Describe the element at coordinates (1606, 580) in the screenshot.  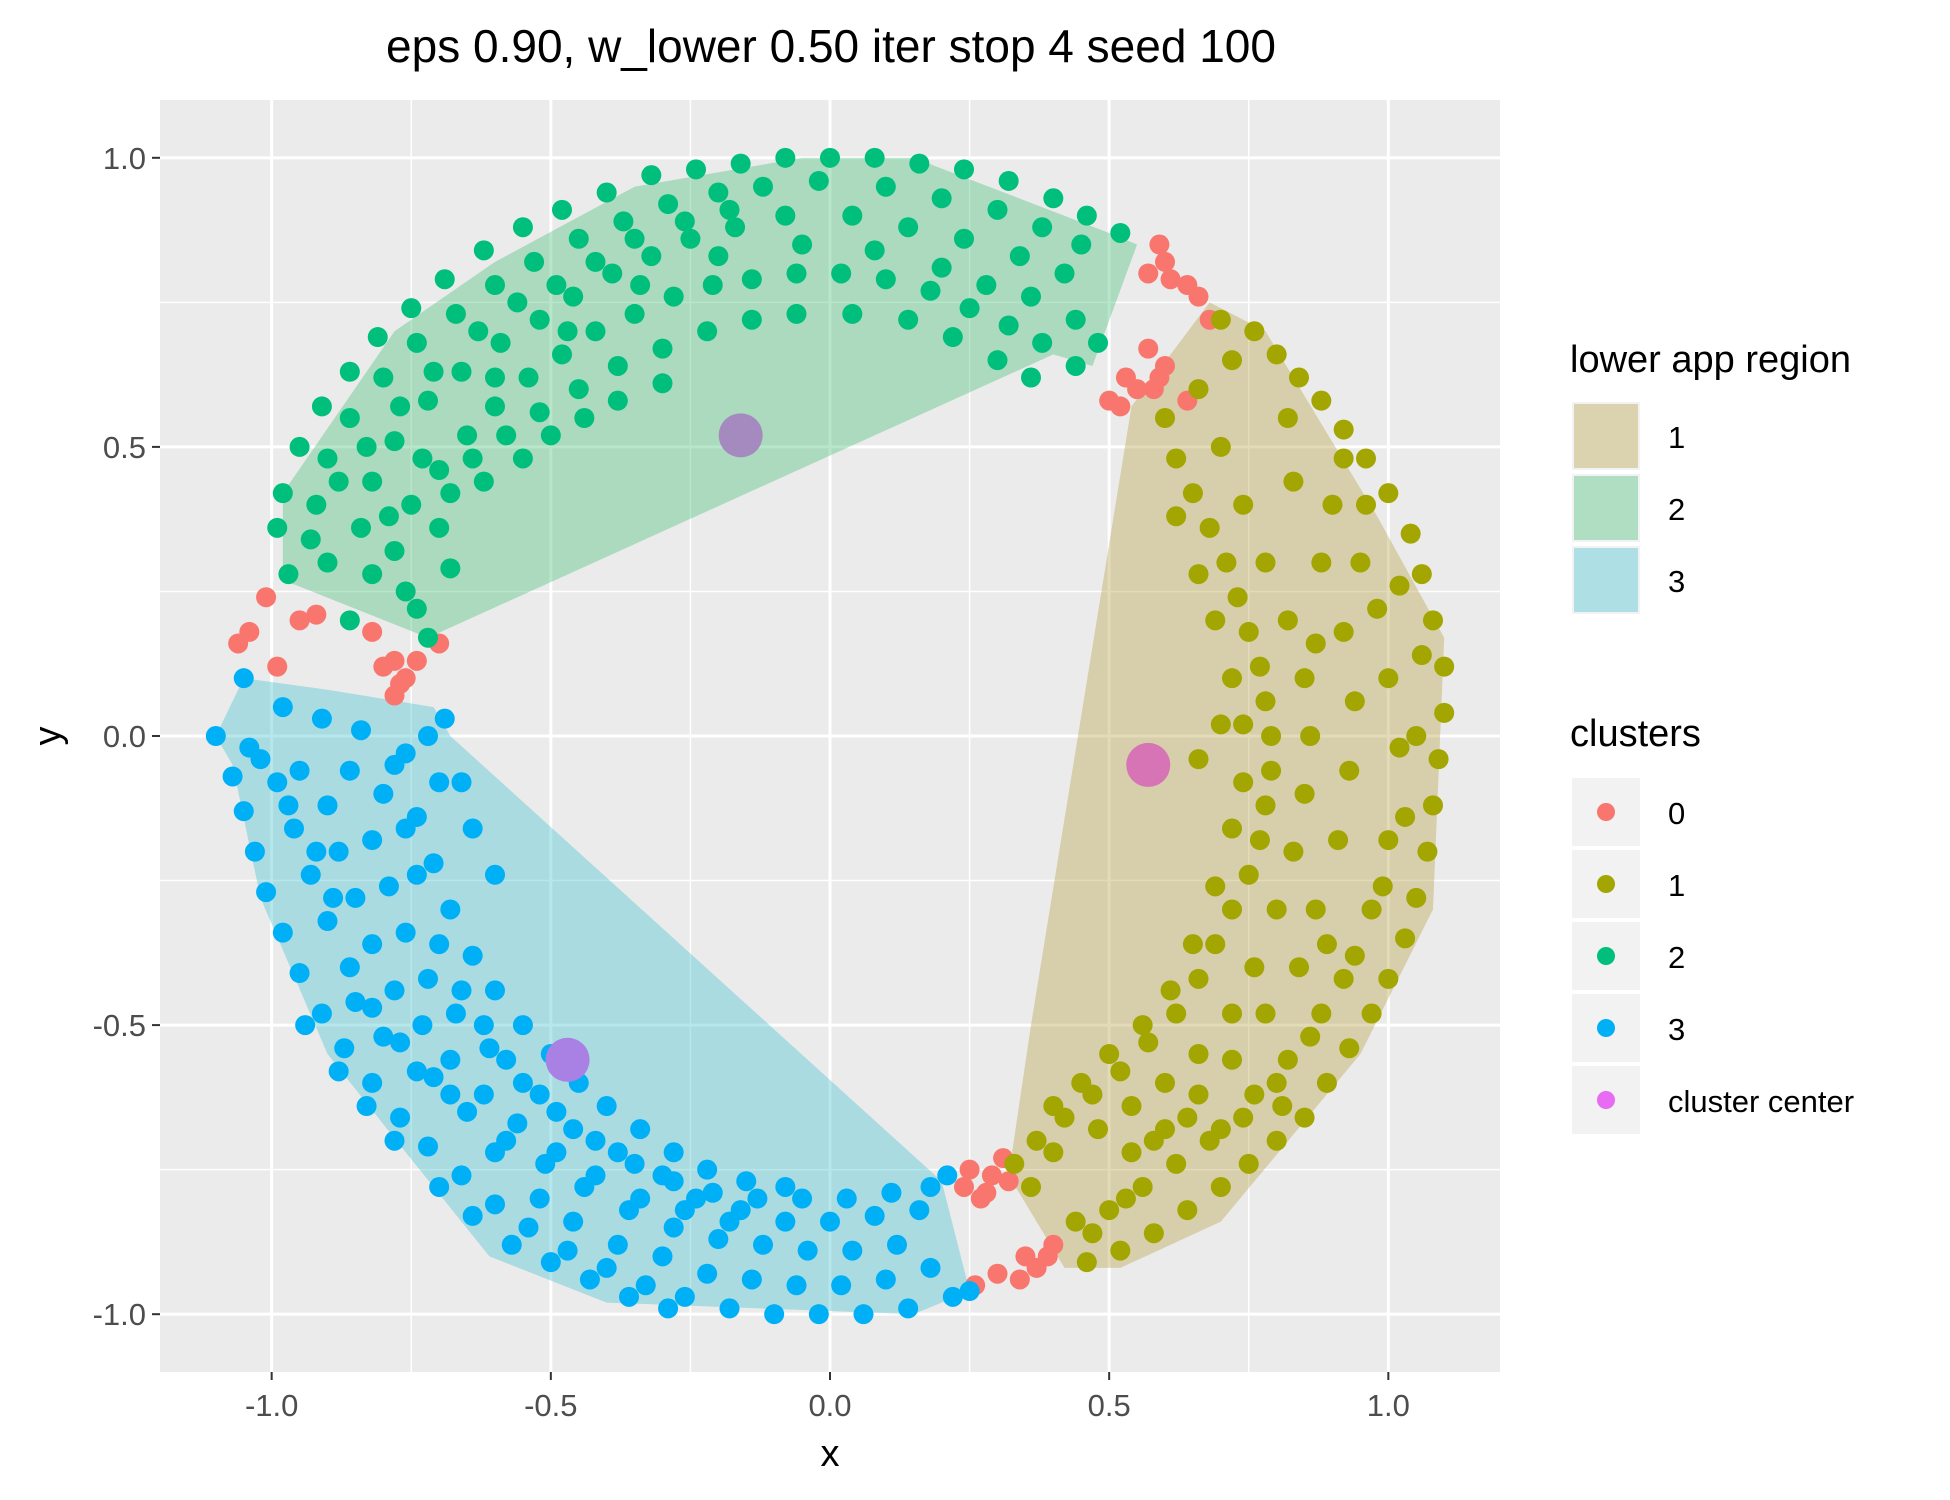
I see `legend-region-swatch` at that location.